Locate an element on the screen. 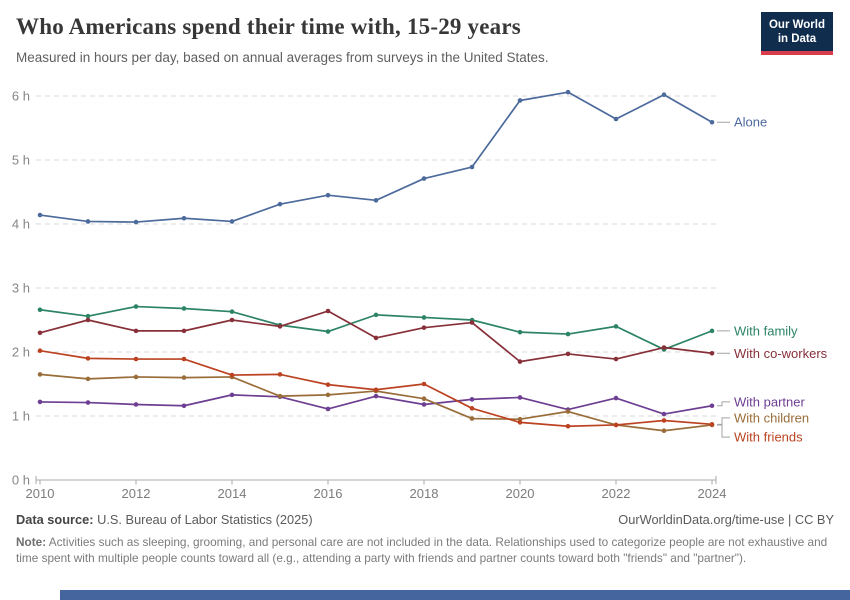 The height and width of the screenshot is (600, 850). data-point-with-friends-2011 is located at coordinates (88, 358).